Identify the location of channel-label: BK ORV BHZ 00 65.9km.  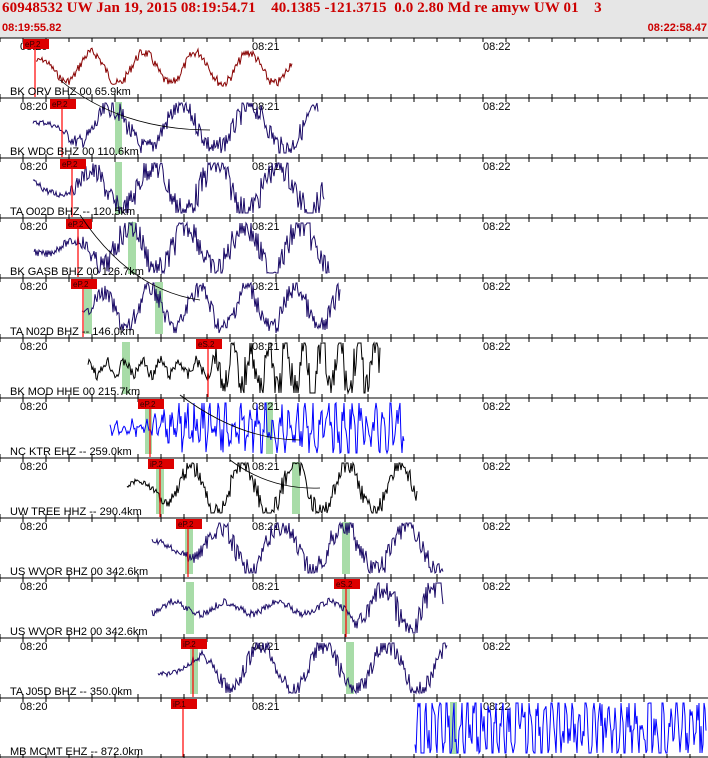
(70, 92).